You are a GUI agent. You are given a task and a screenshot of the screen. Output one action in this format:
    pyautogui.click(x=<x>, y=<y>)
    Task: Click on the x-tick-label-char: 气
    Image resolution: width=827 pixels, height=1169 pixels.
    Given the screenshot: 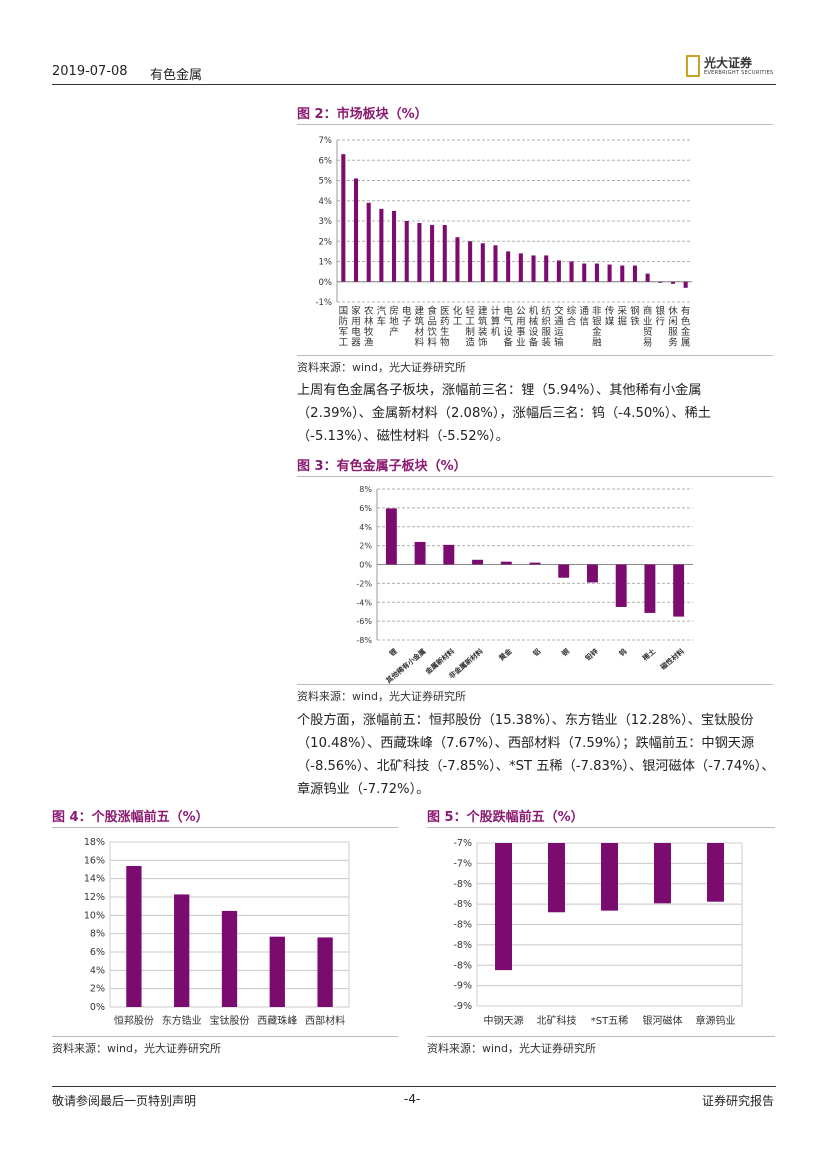 What is the action you would take?
    pyautogui.click(x=508, y=322)
    